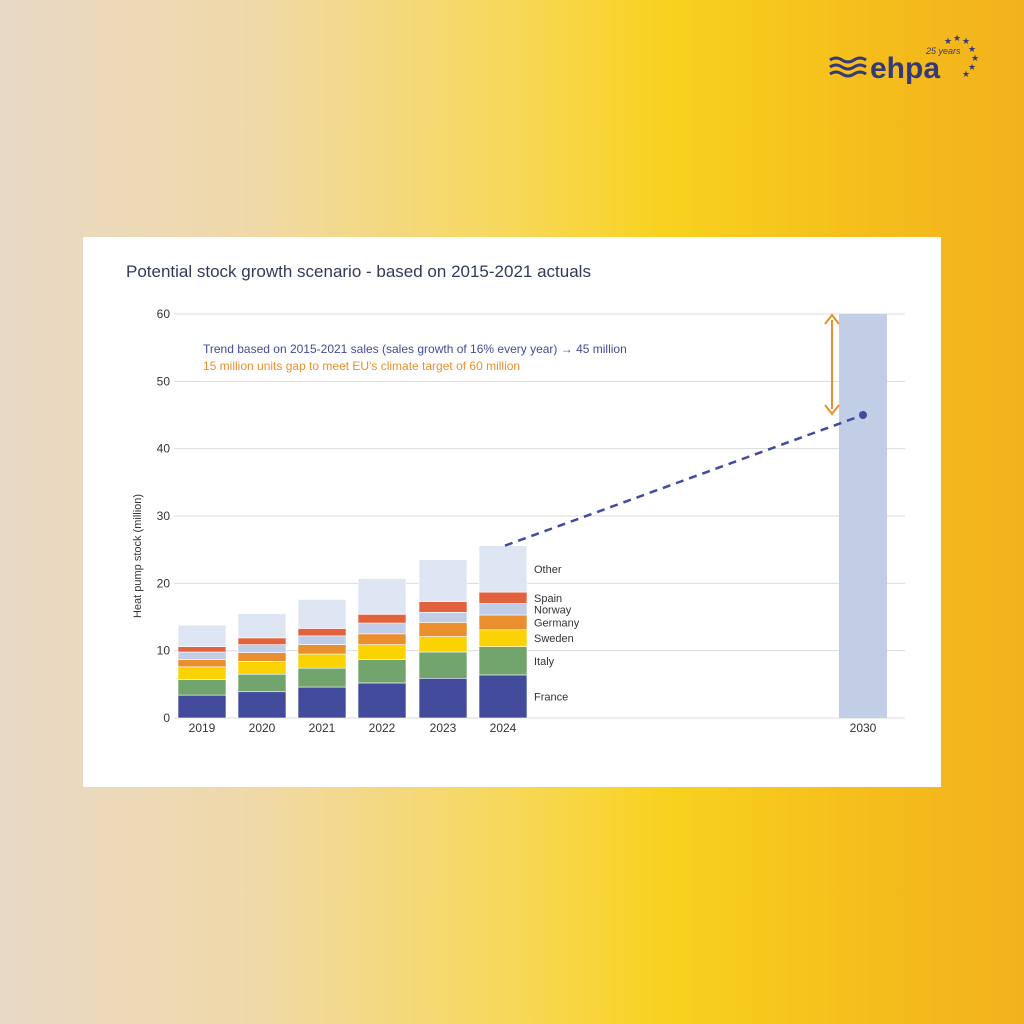 The width and height of the screenshot is (1024, 1024). I want to click on series-label: Spain, so click(548, 599).